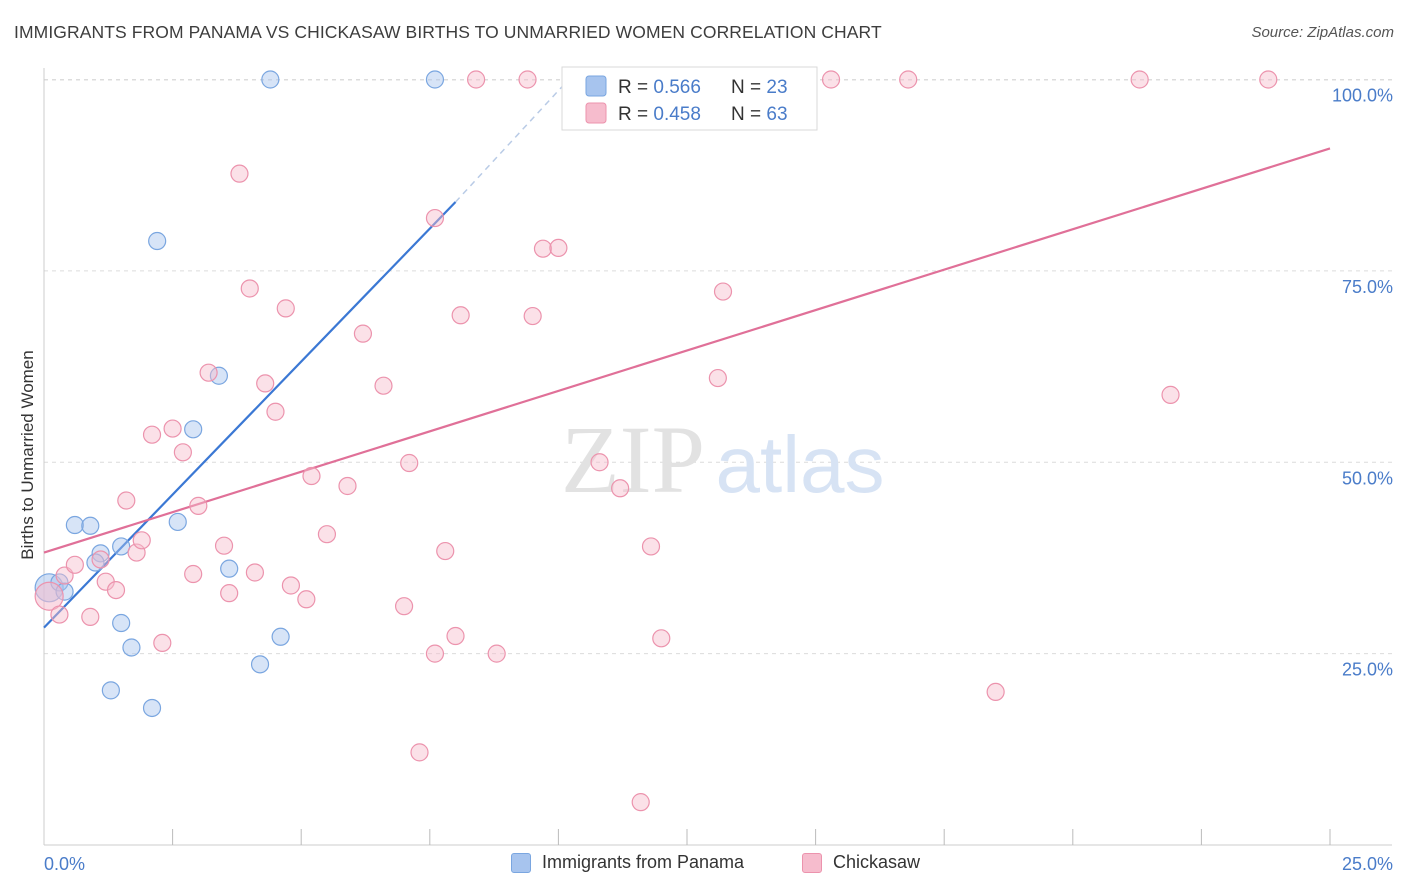 The image size is (1406, 892). I want to click on trend-line-panama-extension, so click(512, 140).